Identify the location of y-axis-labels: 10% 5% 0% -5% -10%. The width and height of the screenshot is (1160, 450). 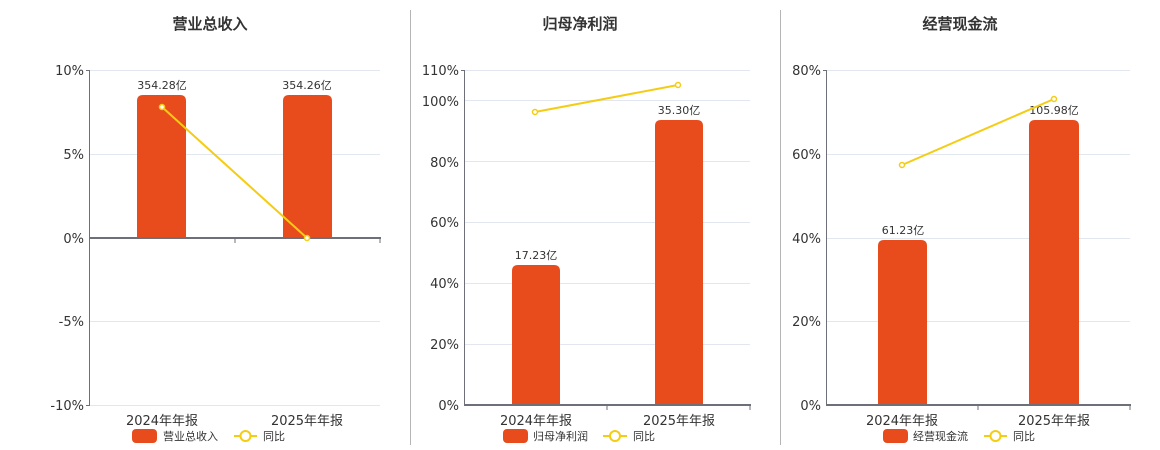
(67, 239).